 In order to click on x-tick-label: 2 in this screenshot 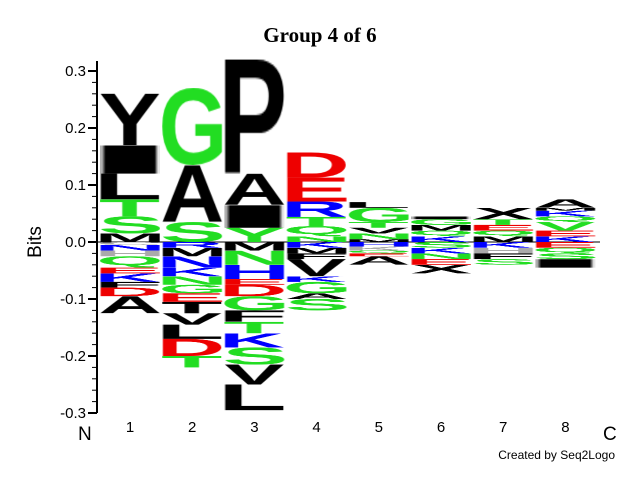, I will do `click(192, 427)`.